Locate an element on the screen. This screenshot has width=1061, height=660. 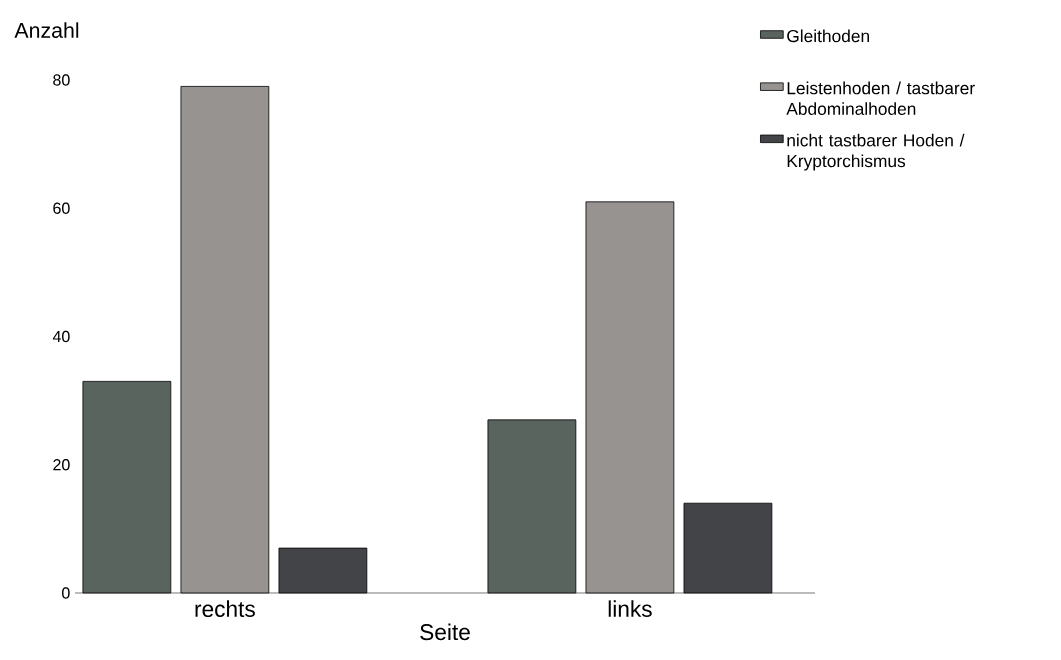
y-tick-label: 20 is located at coordinates (61, 465).